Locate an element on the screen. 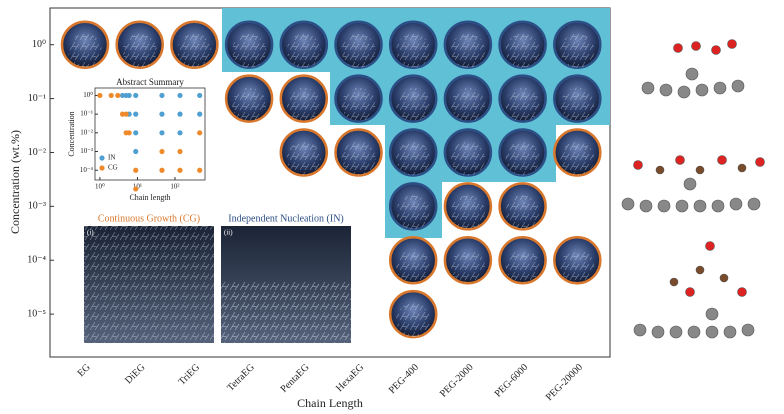  legend-label: CG is located at coordinates (113, 168).